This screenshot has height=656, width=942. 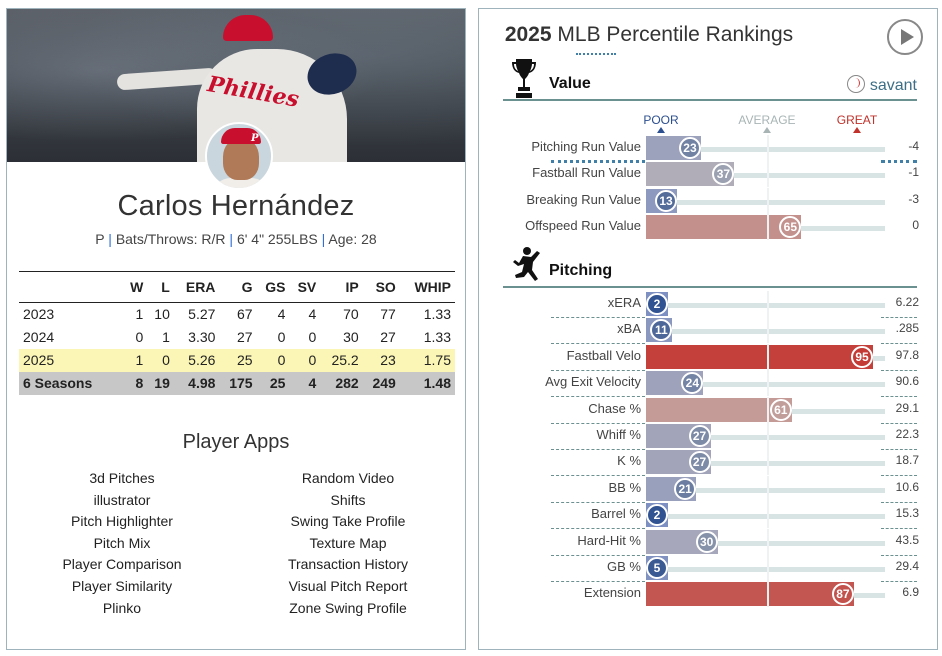 What do you see at coordinates (709, 409) in the screenshot?
I see `metric-row: Chase % 61 29.1` at bounding box center [709, 409].